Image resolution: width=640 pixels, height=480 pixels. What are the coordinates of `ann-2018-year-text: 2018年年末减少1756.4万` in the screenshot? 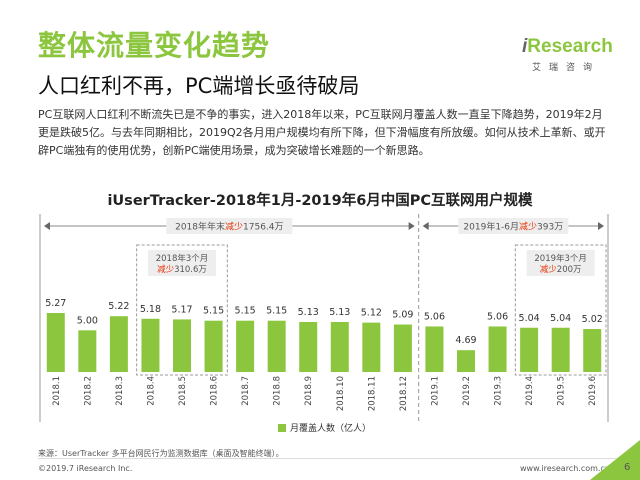 It's located at (229, 227).